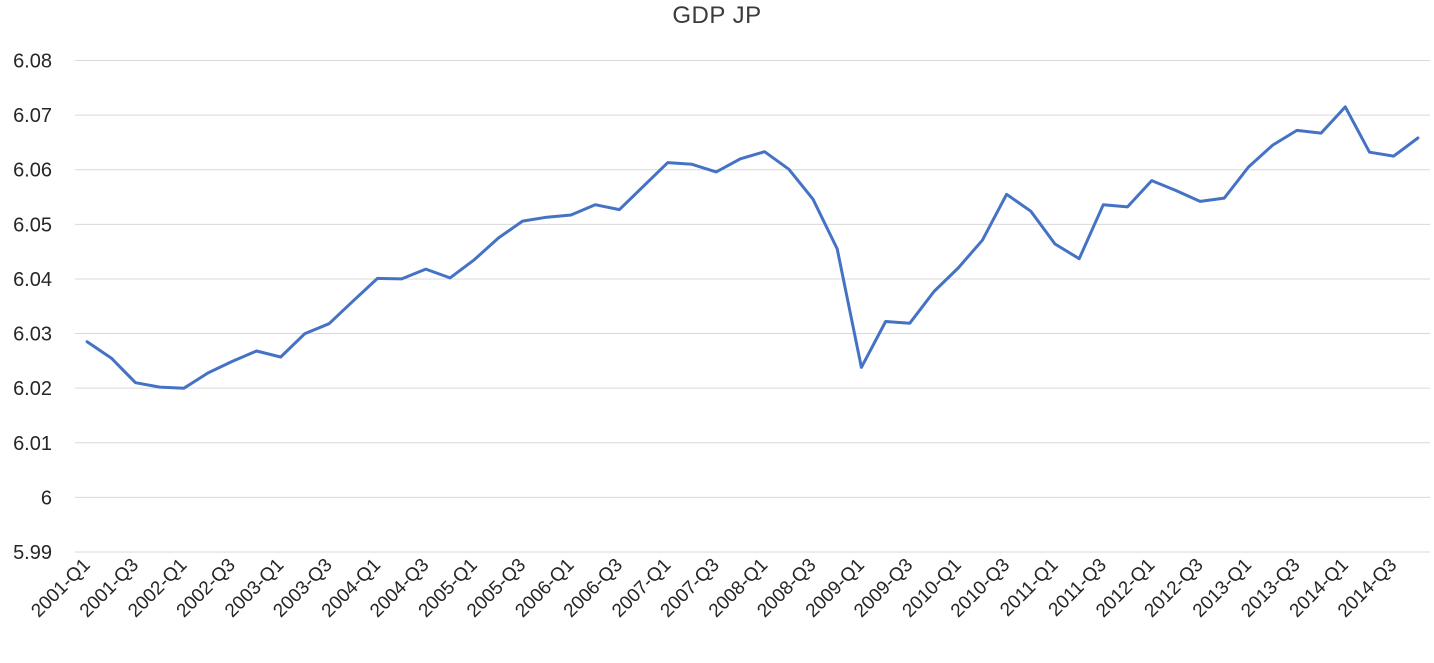 This screenshot has width=1434, height=663. I want to click on y-tick-label: 6.08, so click(32, 62).